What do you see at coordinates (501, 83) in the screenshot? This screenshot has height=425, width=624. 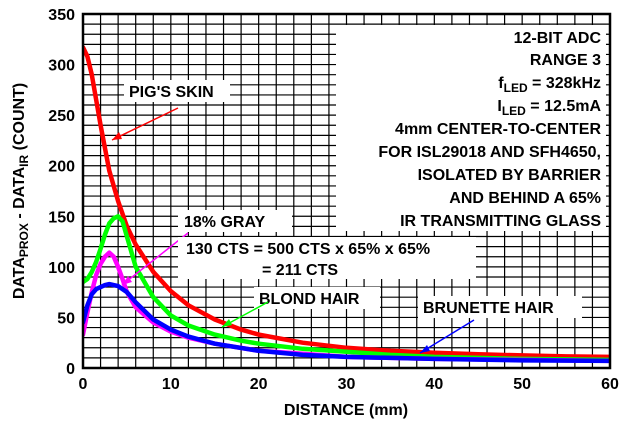 I see `fled-base: f` at bounding box center [501, 83].